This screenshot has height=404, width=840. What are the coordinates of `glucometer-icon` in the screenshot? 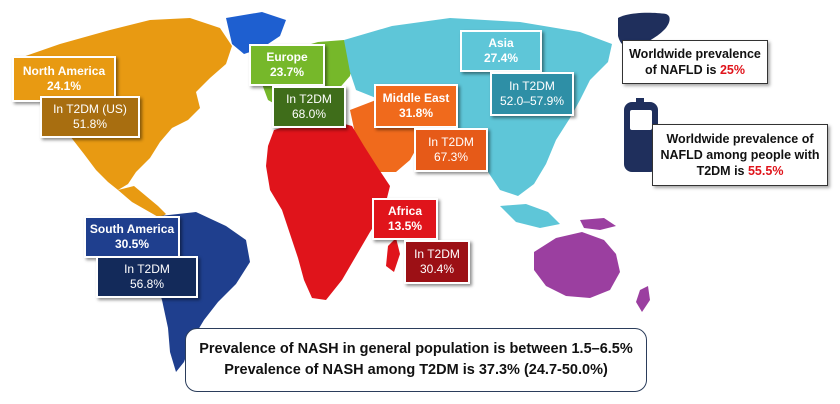 It's located at (641, 135).